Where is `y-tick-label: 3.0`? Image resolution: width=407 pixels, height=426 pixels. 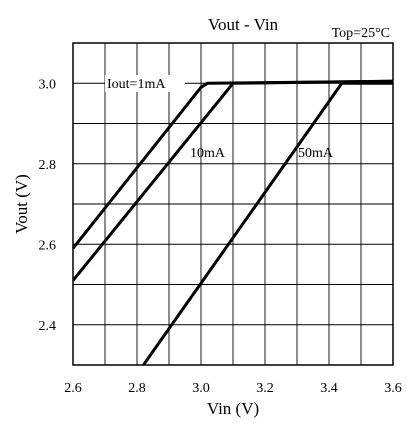 y-tick-label: 3.0 is located at coordinates (48, 84).